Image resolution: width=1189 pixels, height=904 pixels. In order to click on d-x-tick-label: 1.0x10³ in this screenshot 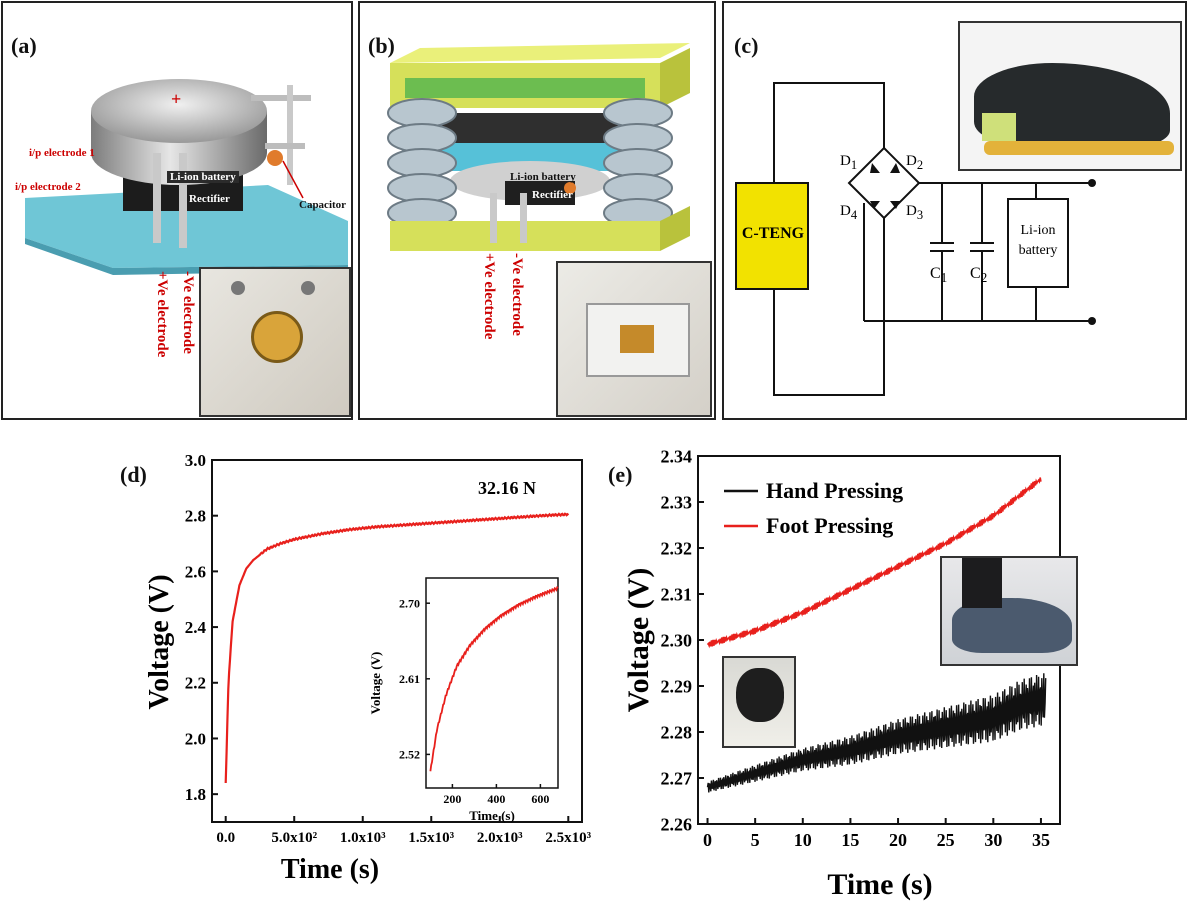, I will do `click(363, 838)`.